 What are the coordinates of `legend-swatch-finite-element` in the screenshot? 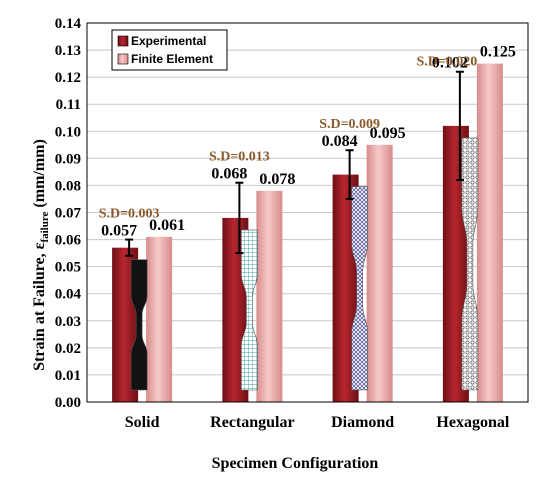 It's located at (123, 59).